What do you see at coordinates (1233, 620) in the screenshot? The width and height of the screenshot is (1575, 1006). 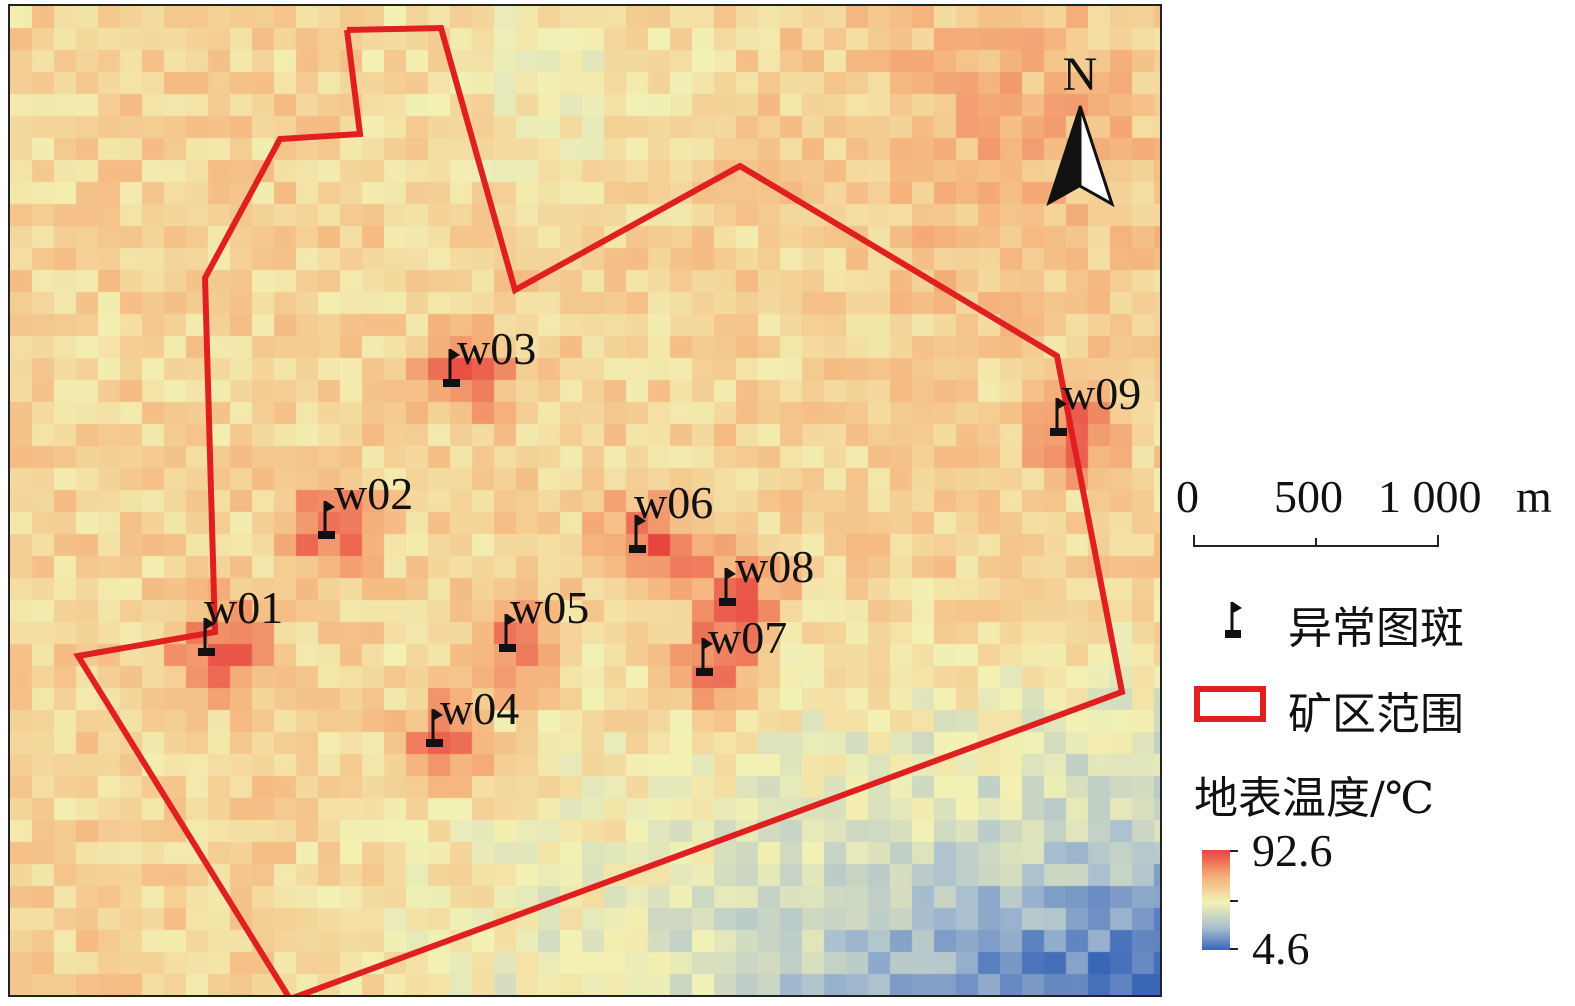 I see `flag-icon` at bounding box center [1233, 620].